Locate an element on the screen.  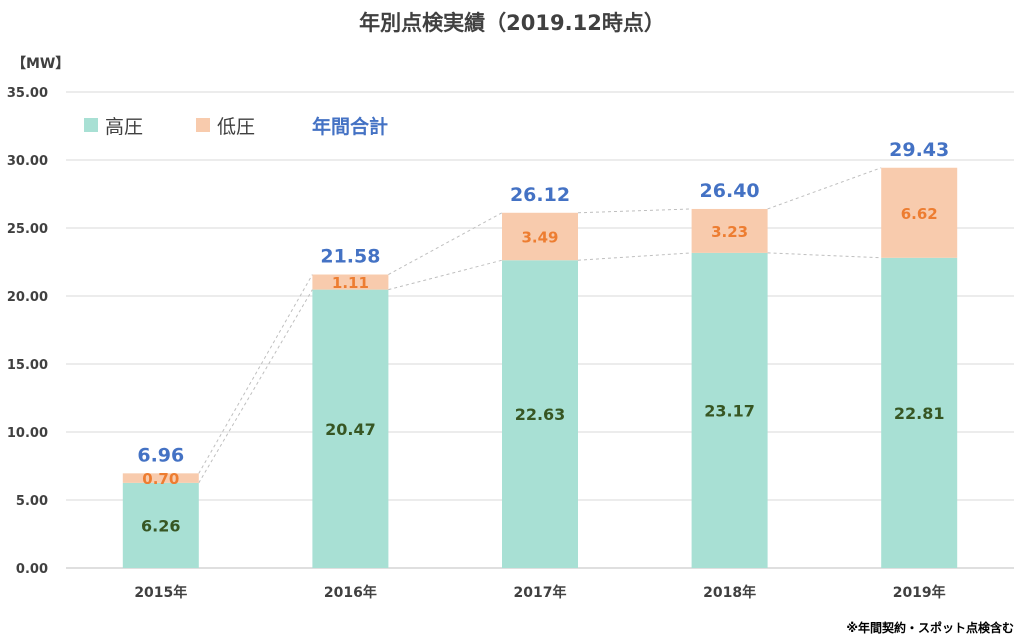
data-label-low-voltage: 3.49 is located at coordinates (539, 238).